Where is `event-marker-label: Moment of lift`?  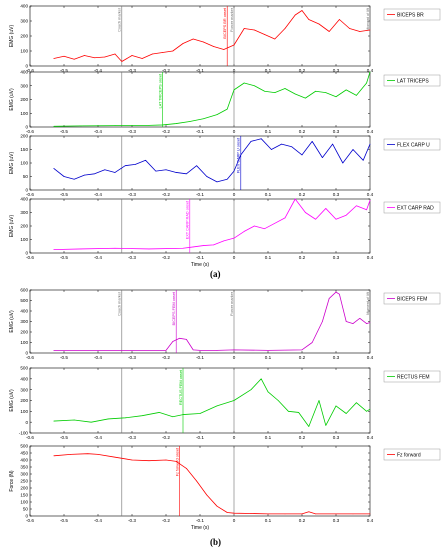
event-marker-label: Moment of lift is located at coordinates (368, 303).